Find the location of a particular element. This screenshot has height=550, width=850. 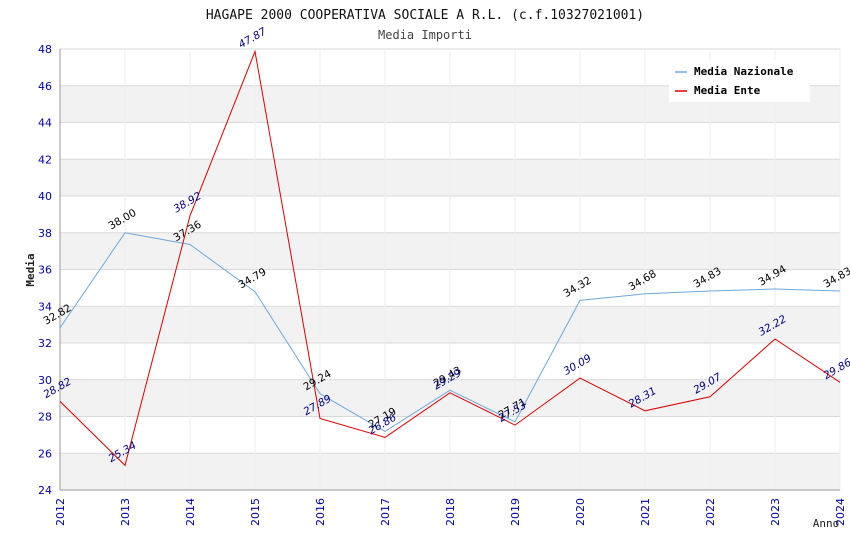

y-tick-label: 46 is located at coordinates (45, 86).